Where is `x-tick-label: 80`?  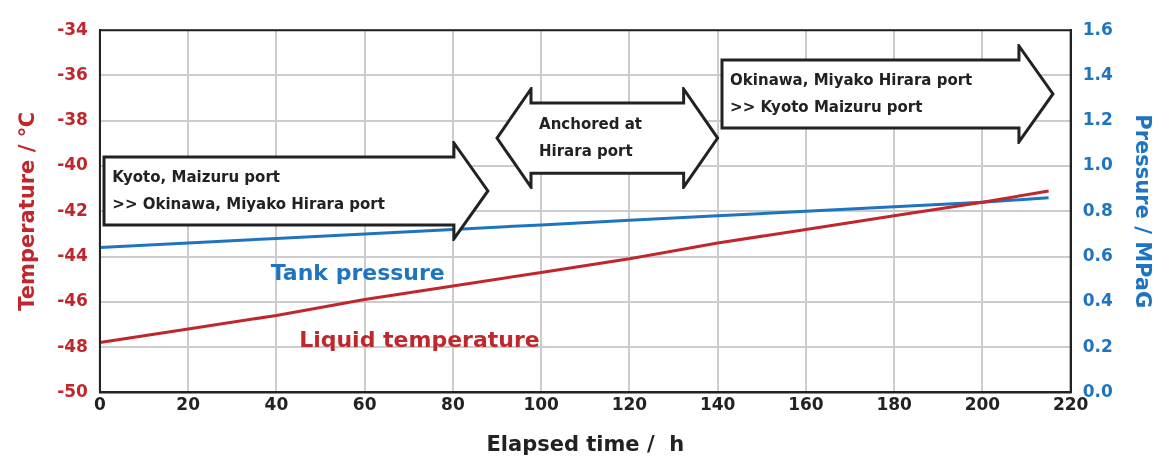 x-tick-label: 80 is located at coordinates (453, 404).